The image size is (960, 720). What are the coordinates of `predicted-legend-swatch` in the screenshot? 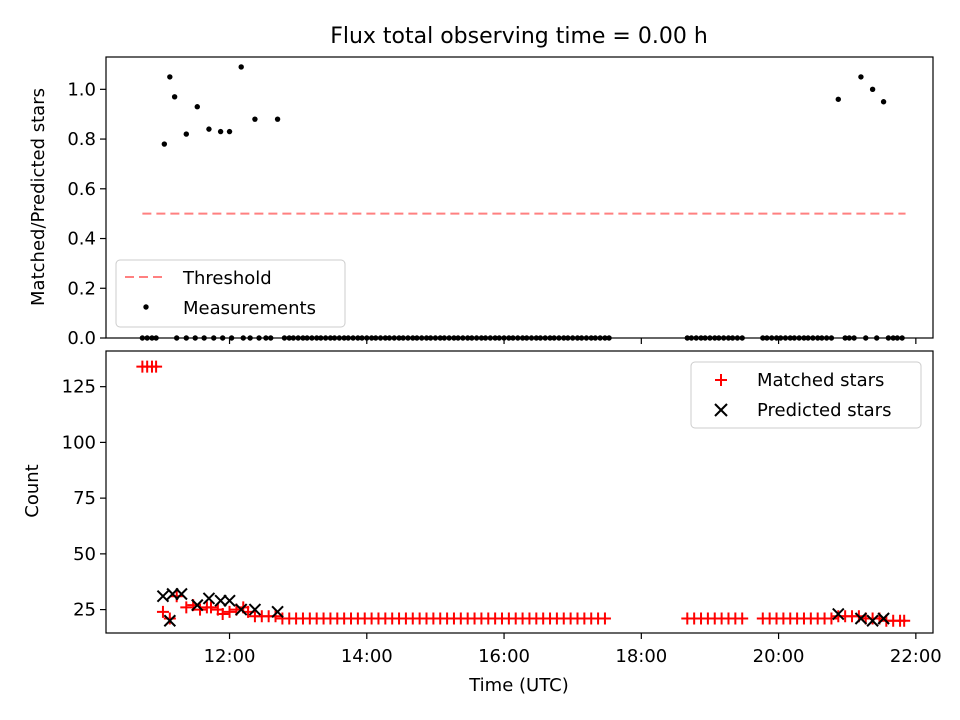 It's located at (721, 410).